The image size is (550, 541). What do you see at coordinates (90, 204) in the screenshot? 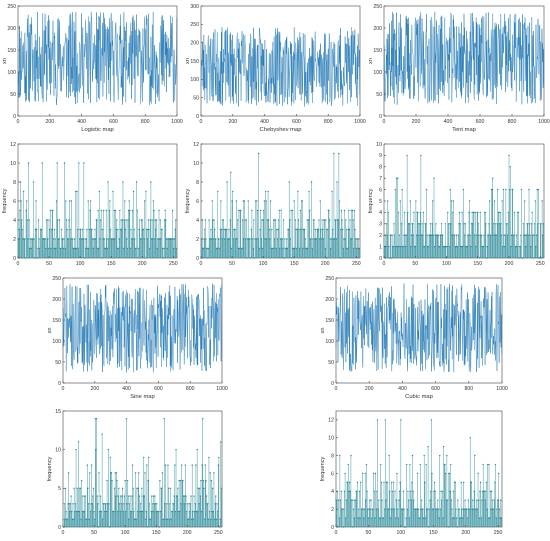
I see `logistic-hist-svg: 0 50 100 150 200 250 0 2 4 6 8 10 12 frequency` at bounding box center [90, 204].